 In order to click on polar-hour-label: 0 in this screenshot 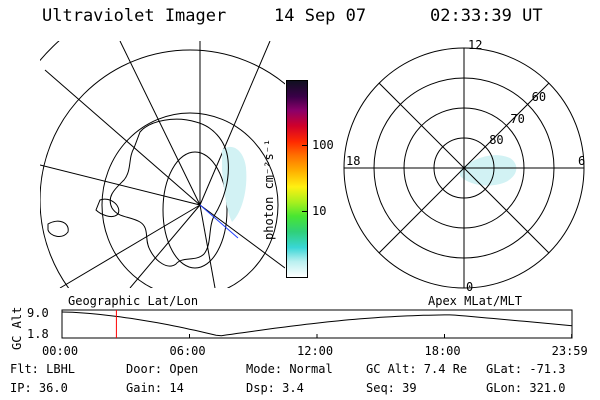, I will do `click(470, 287)`.